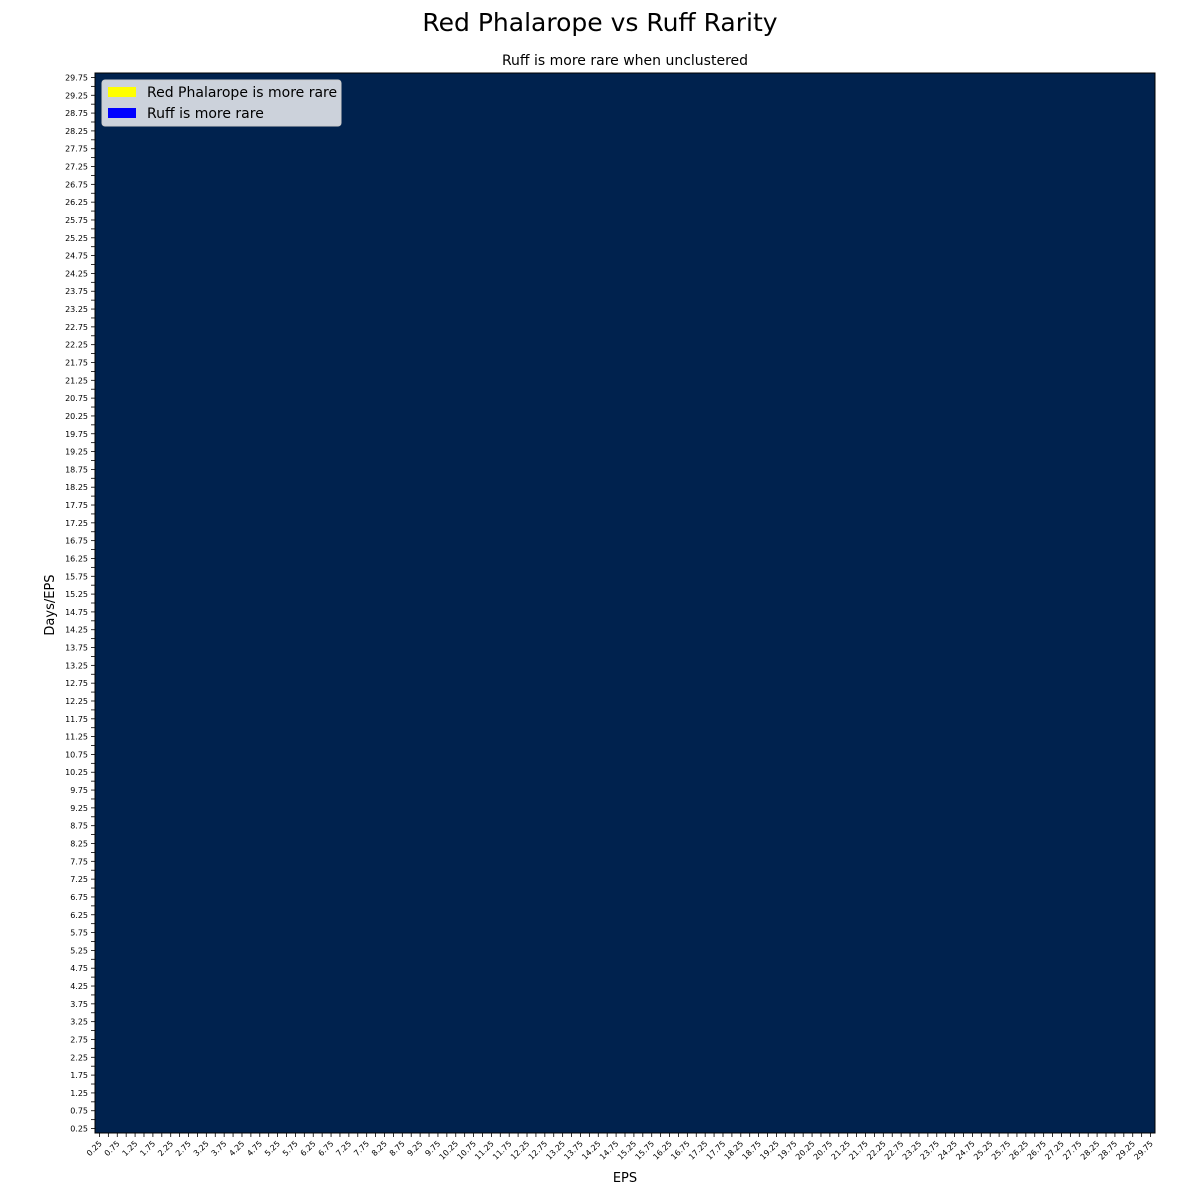  Describe the element at coordinates (76, 469) in the screenshot. I see `y-tick-label: 18.75` at that location.